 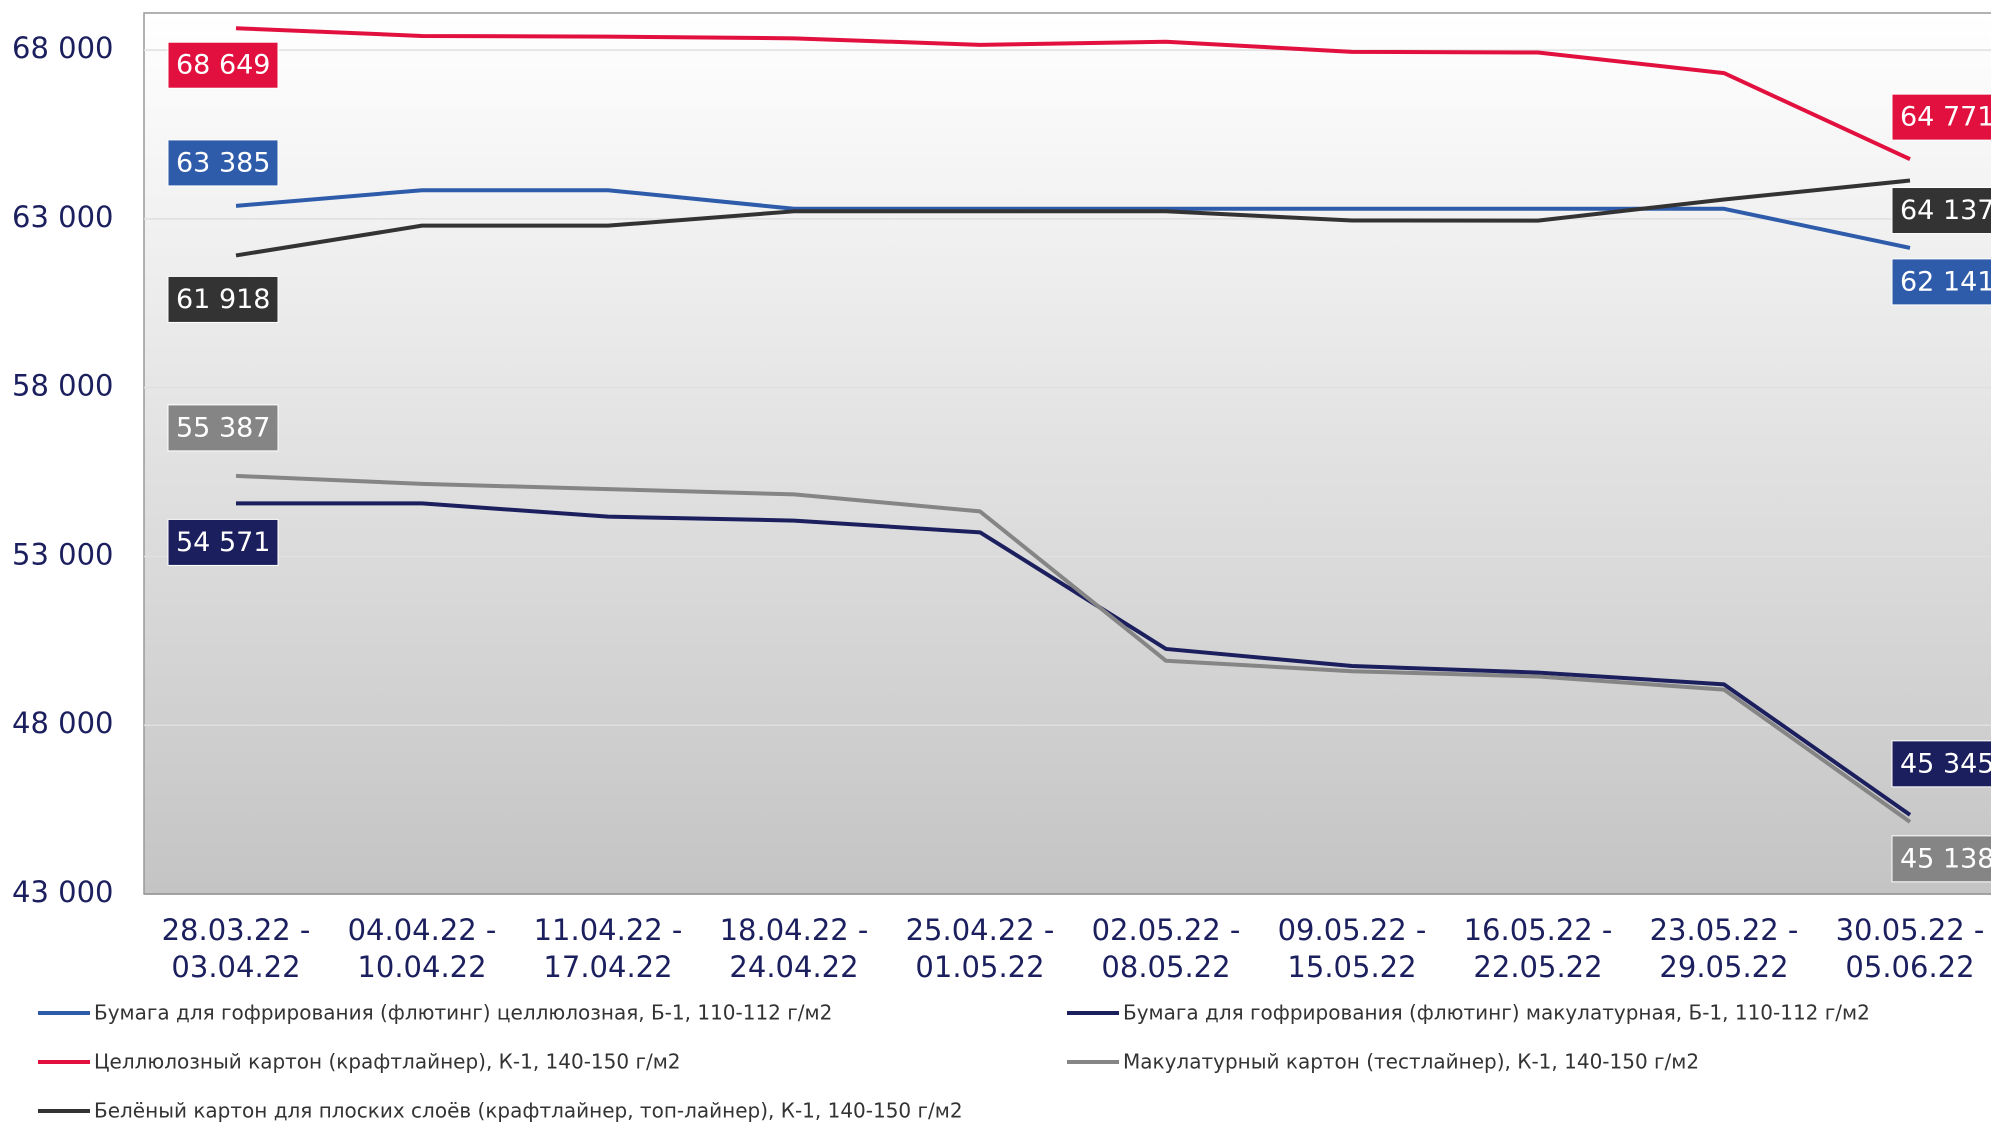 I want to click on x-tick-label: 29.05.22, so click(x=1723, y=967).